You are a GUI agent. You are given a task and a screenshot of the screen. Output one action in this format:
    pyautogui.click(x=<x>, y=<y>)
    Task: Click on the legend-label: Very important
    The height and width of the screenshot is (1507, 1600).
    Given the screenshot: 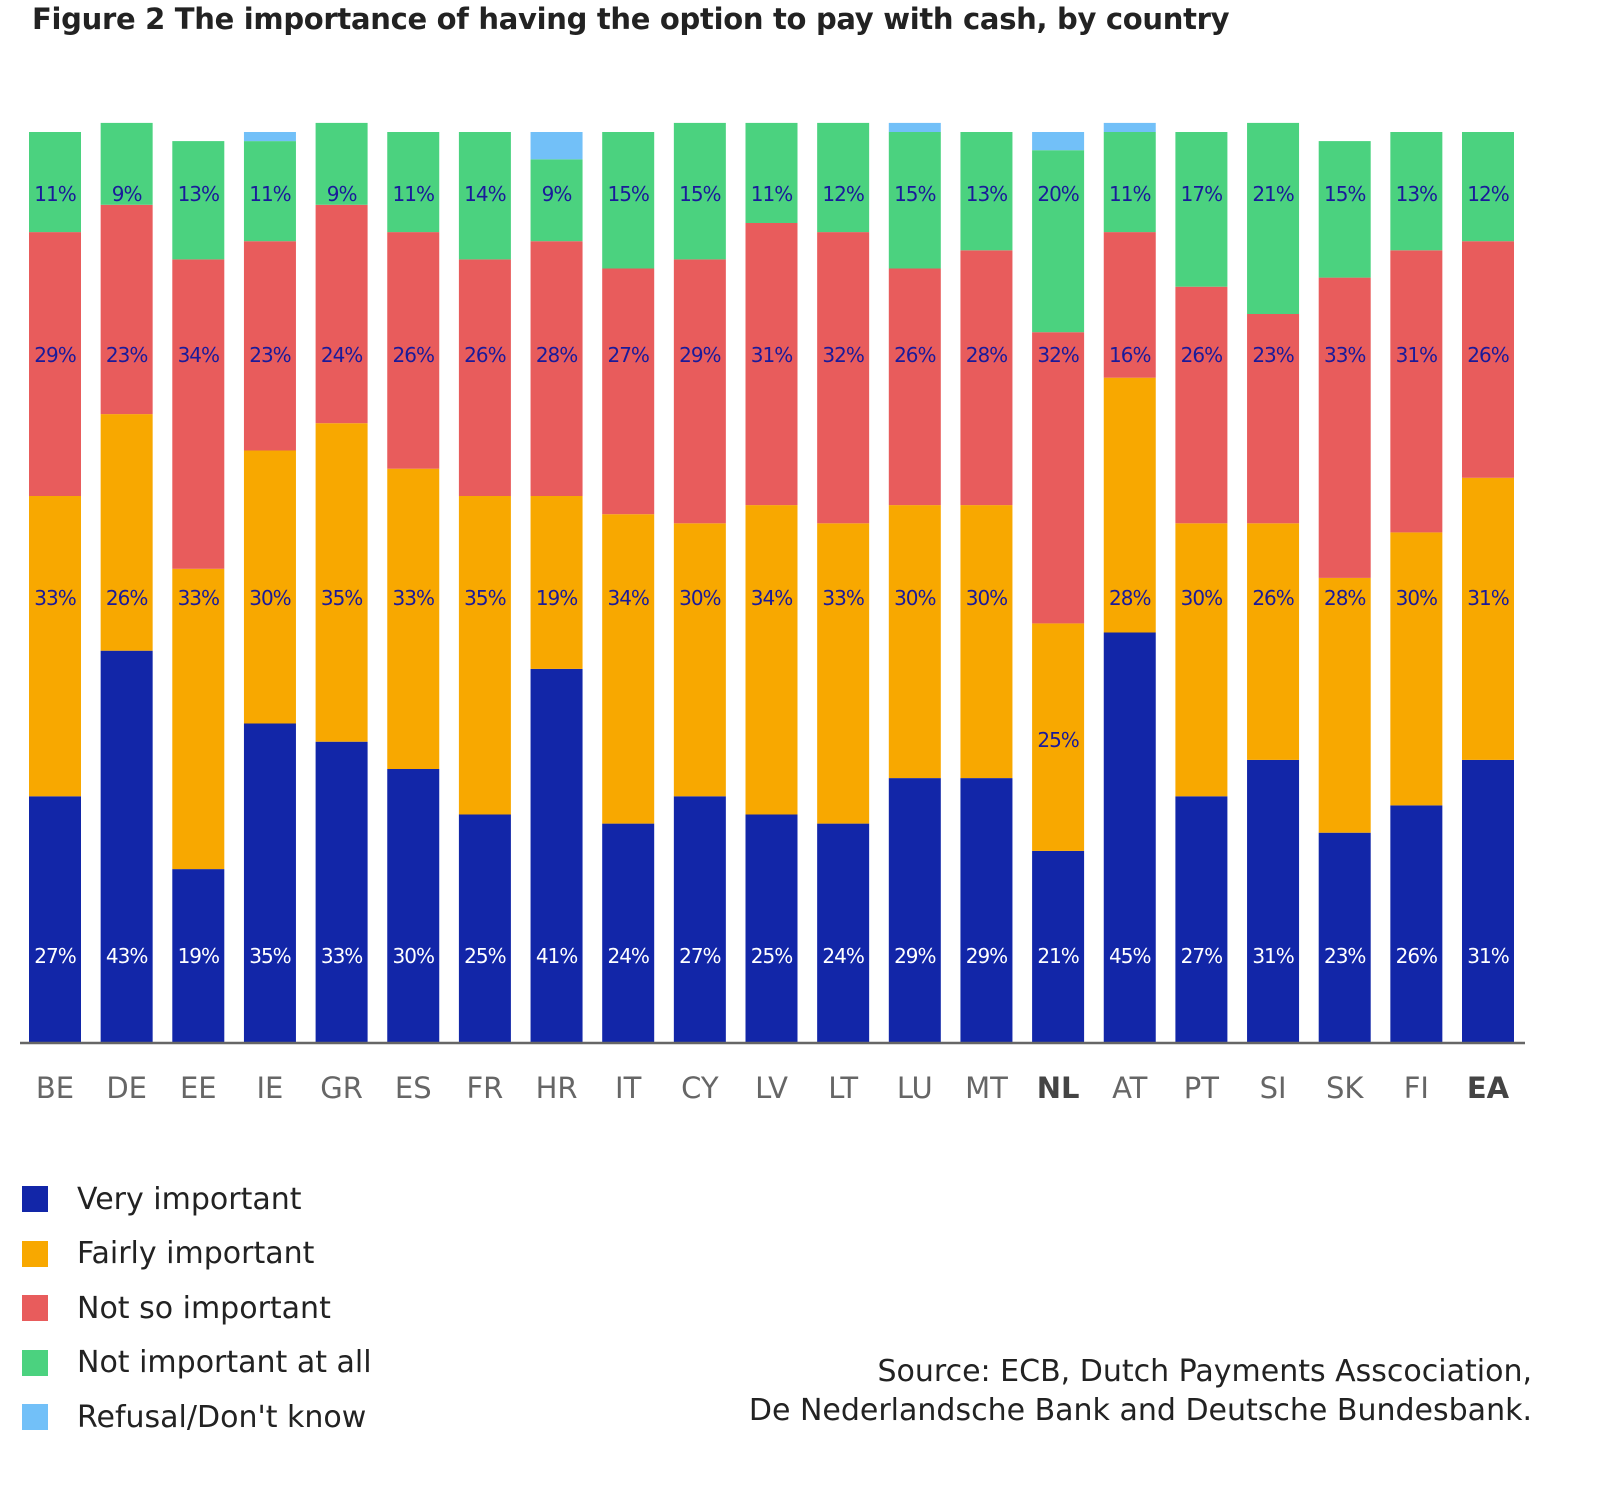 What is the action you would take?
    pyautogui.click(x=189, y=1199)
    